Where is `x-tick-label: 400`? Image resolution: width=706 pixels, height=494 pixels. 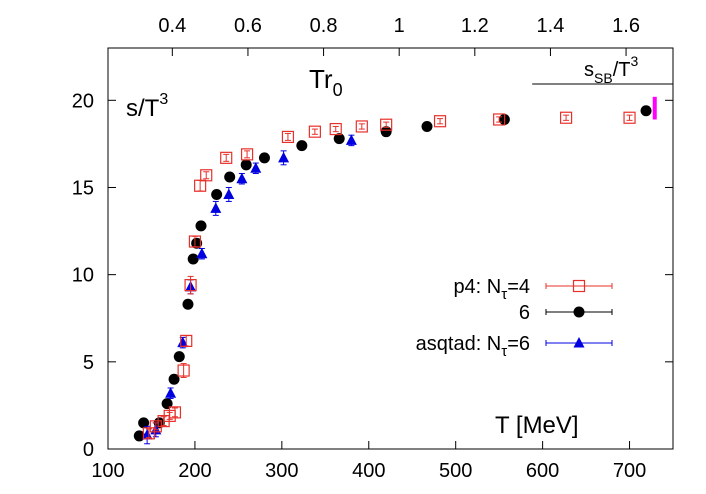 x-tick-label: 400 is located at coordinates (368, 471).